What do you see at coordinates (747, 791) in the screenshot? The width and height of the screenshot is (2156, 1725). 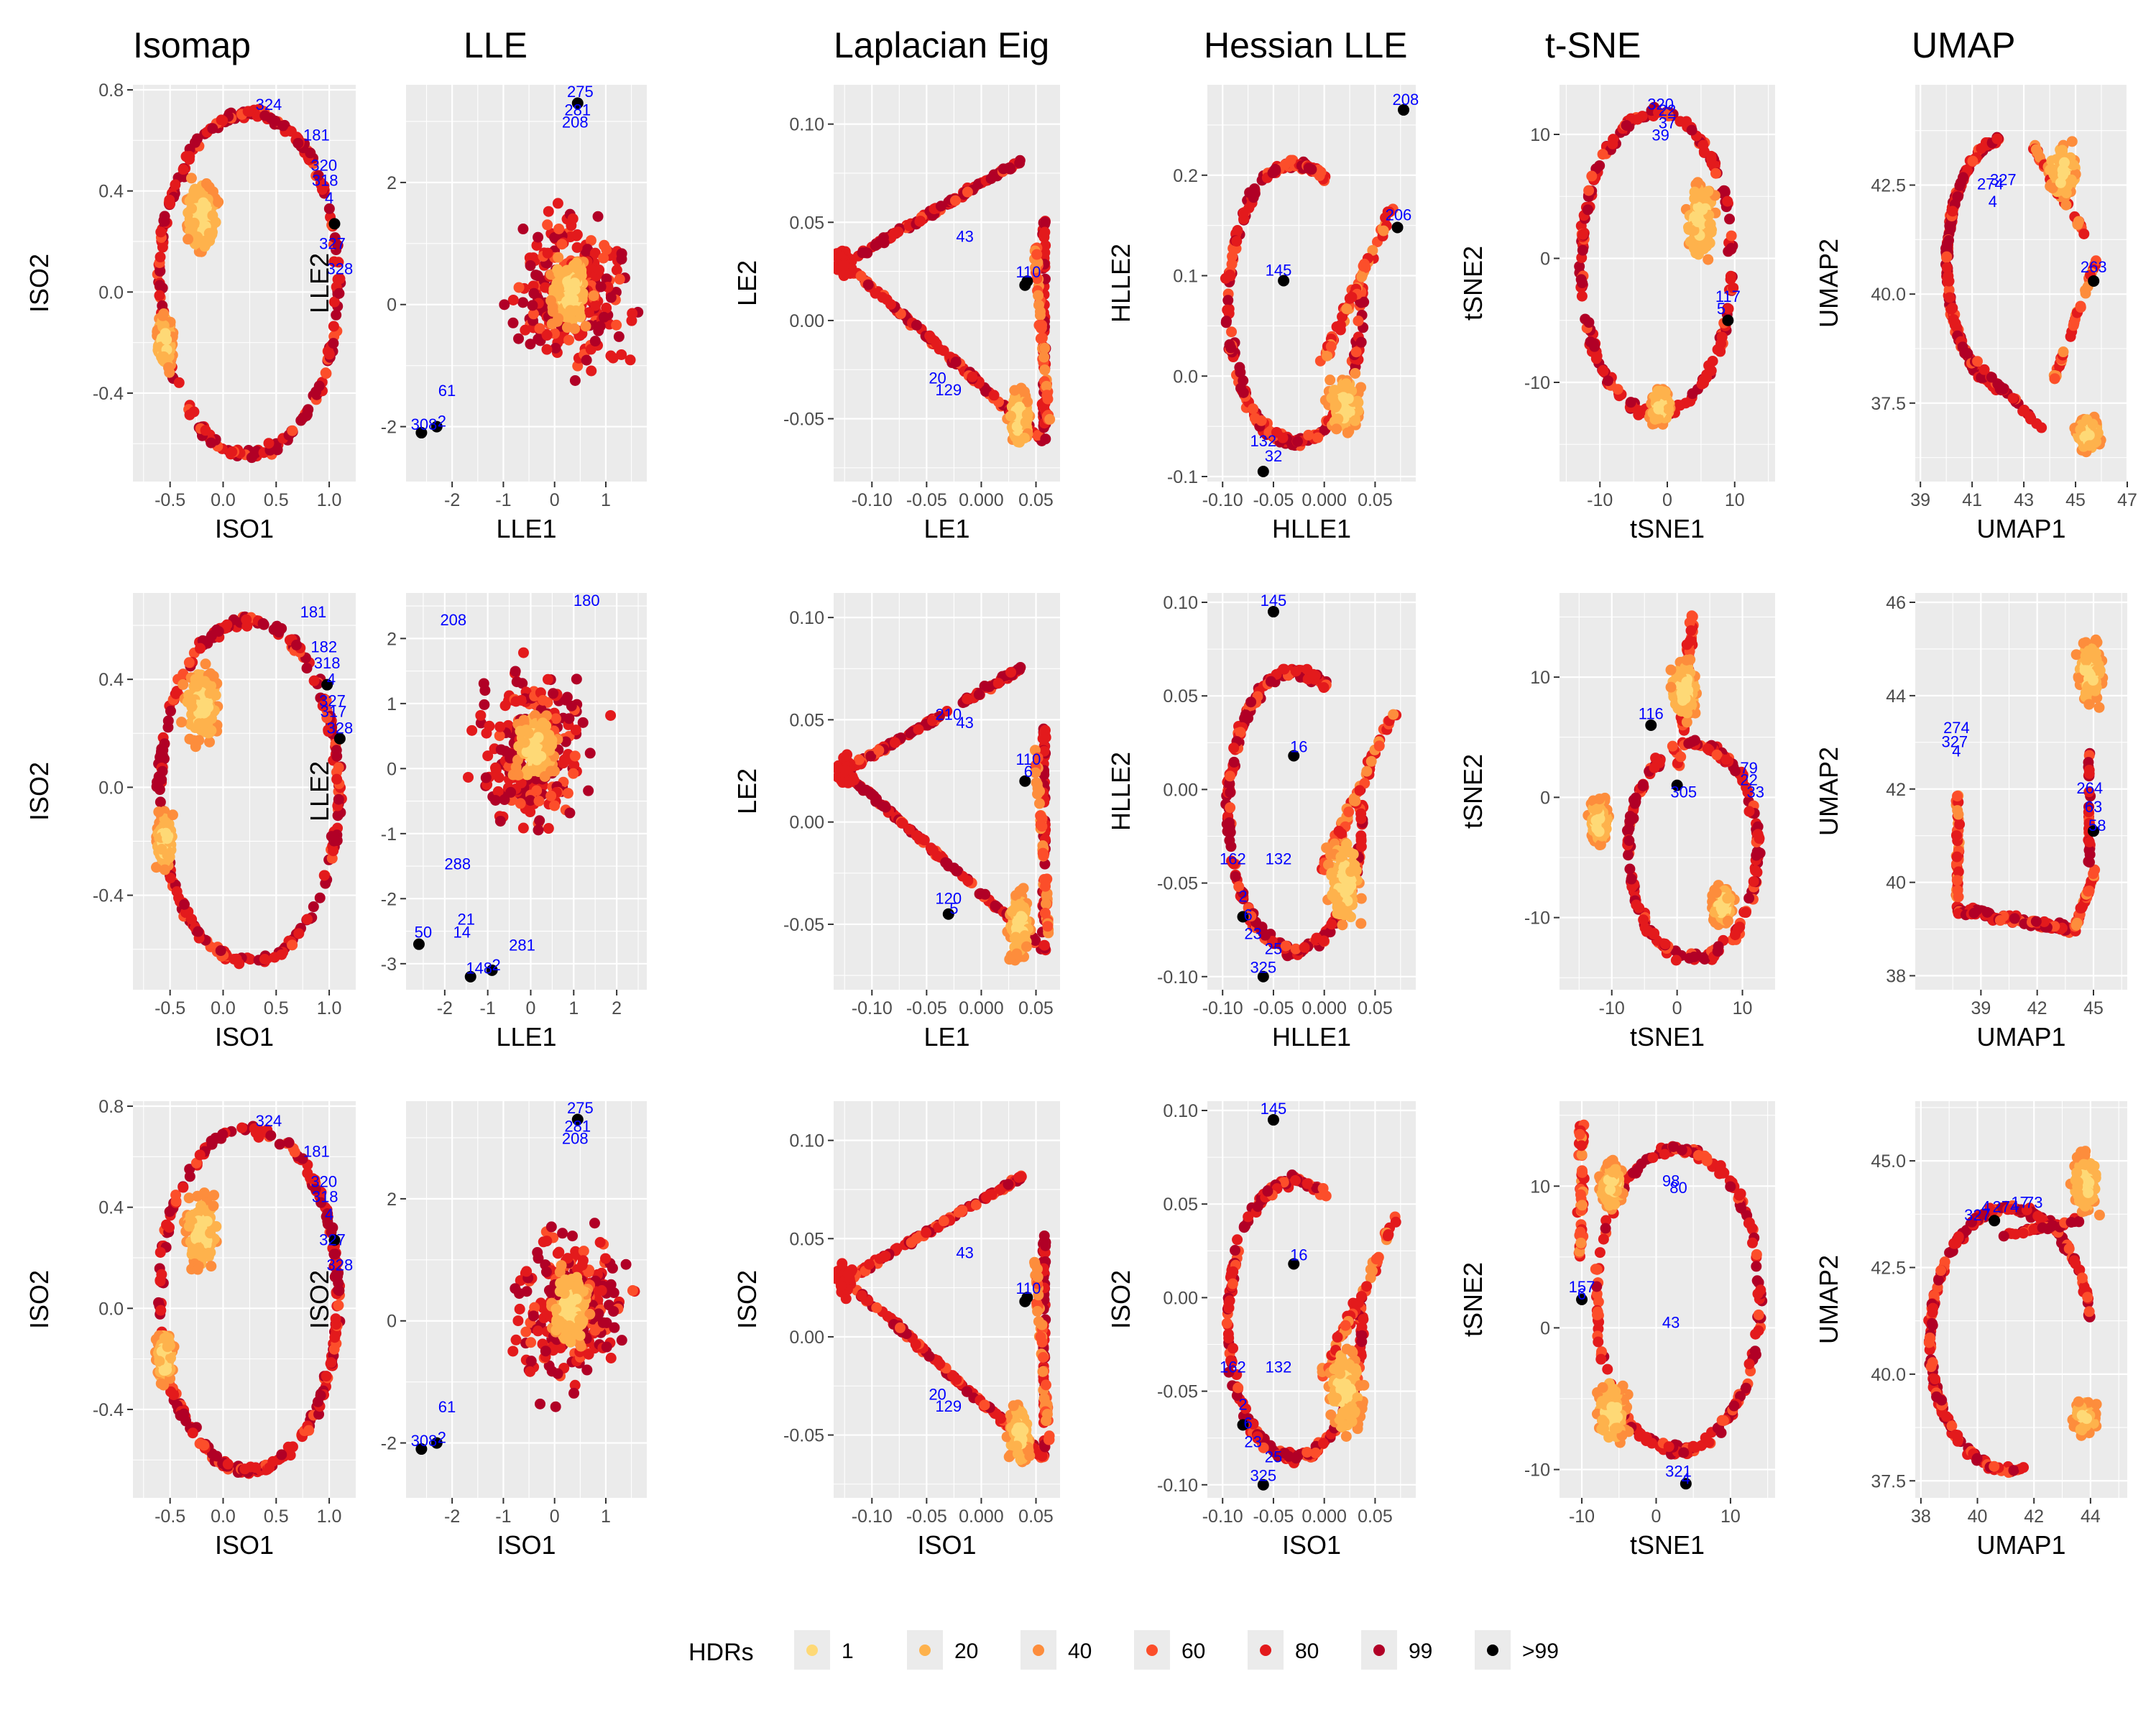 I see `y-axis-title: LE2` at bounding box center [747, 791].